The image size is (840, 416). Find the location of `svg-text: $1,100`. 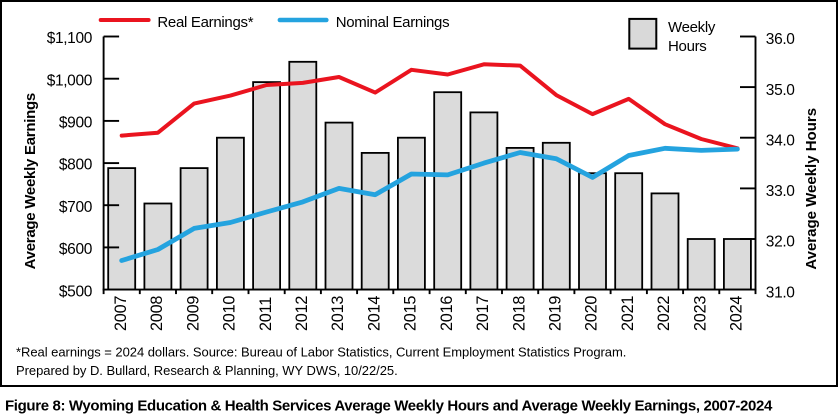

svg-text: $1,100 is located at coordinates (70, 38).